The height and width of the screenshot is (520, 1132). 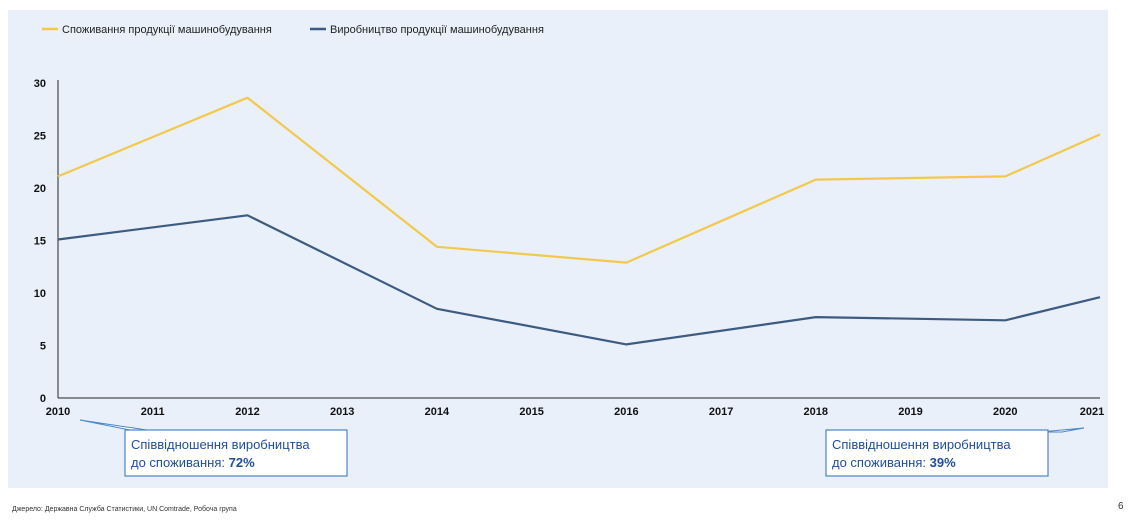 I want to click on x-tick-label: 2018, so click(x=816, y=412).